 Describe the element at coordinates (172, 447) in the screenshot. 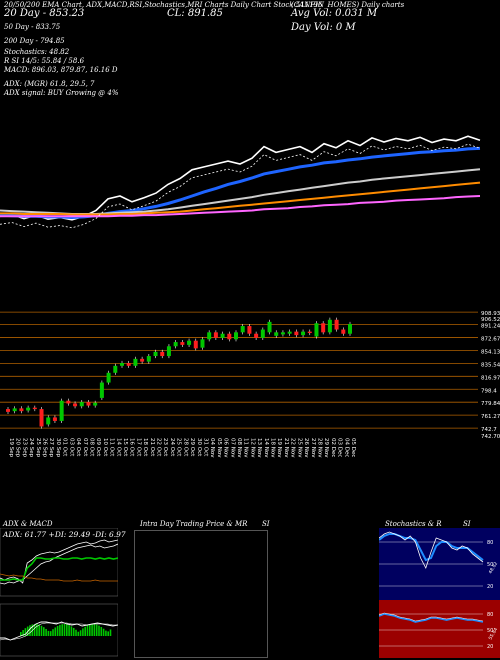

I see `x-date-label: 24 Oct` at that location.